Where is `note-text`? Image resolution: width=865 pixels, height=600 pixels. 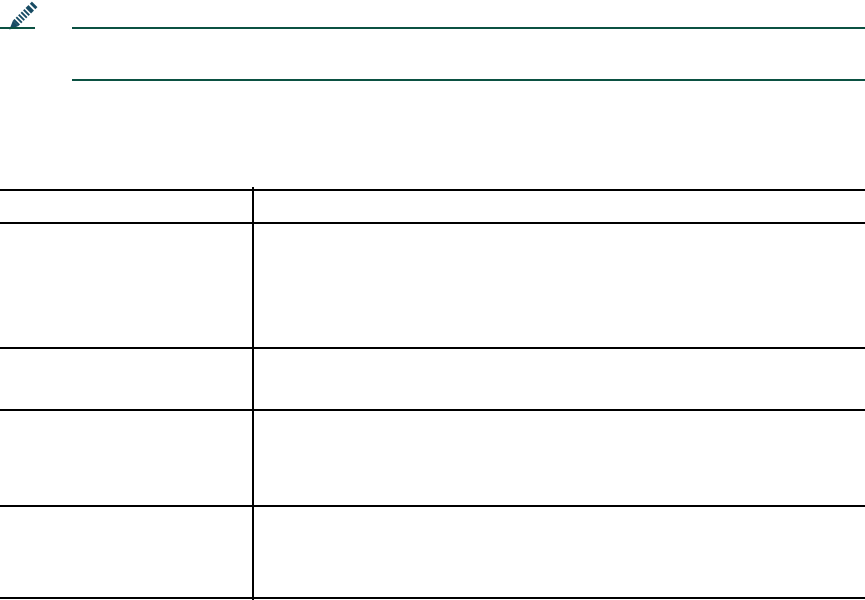
note-text is located at coordinates (462, 55).